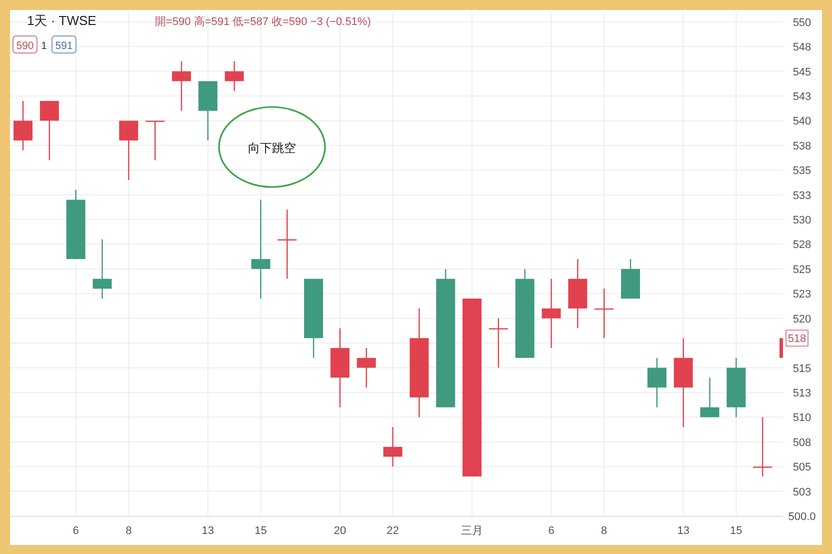  What do you see at coordinates (802, 393) in the screenshot?
I see `y-tick-label: 513` at bounding box center [802, 393].